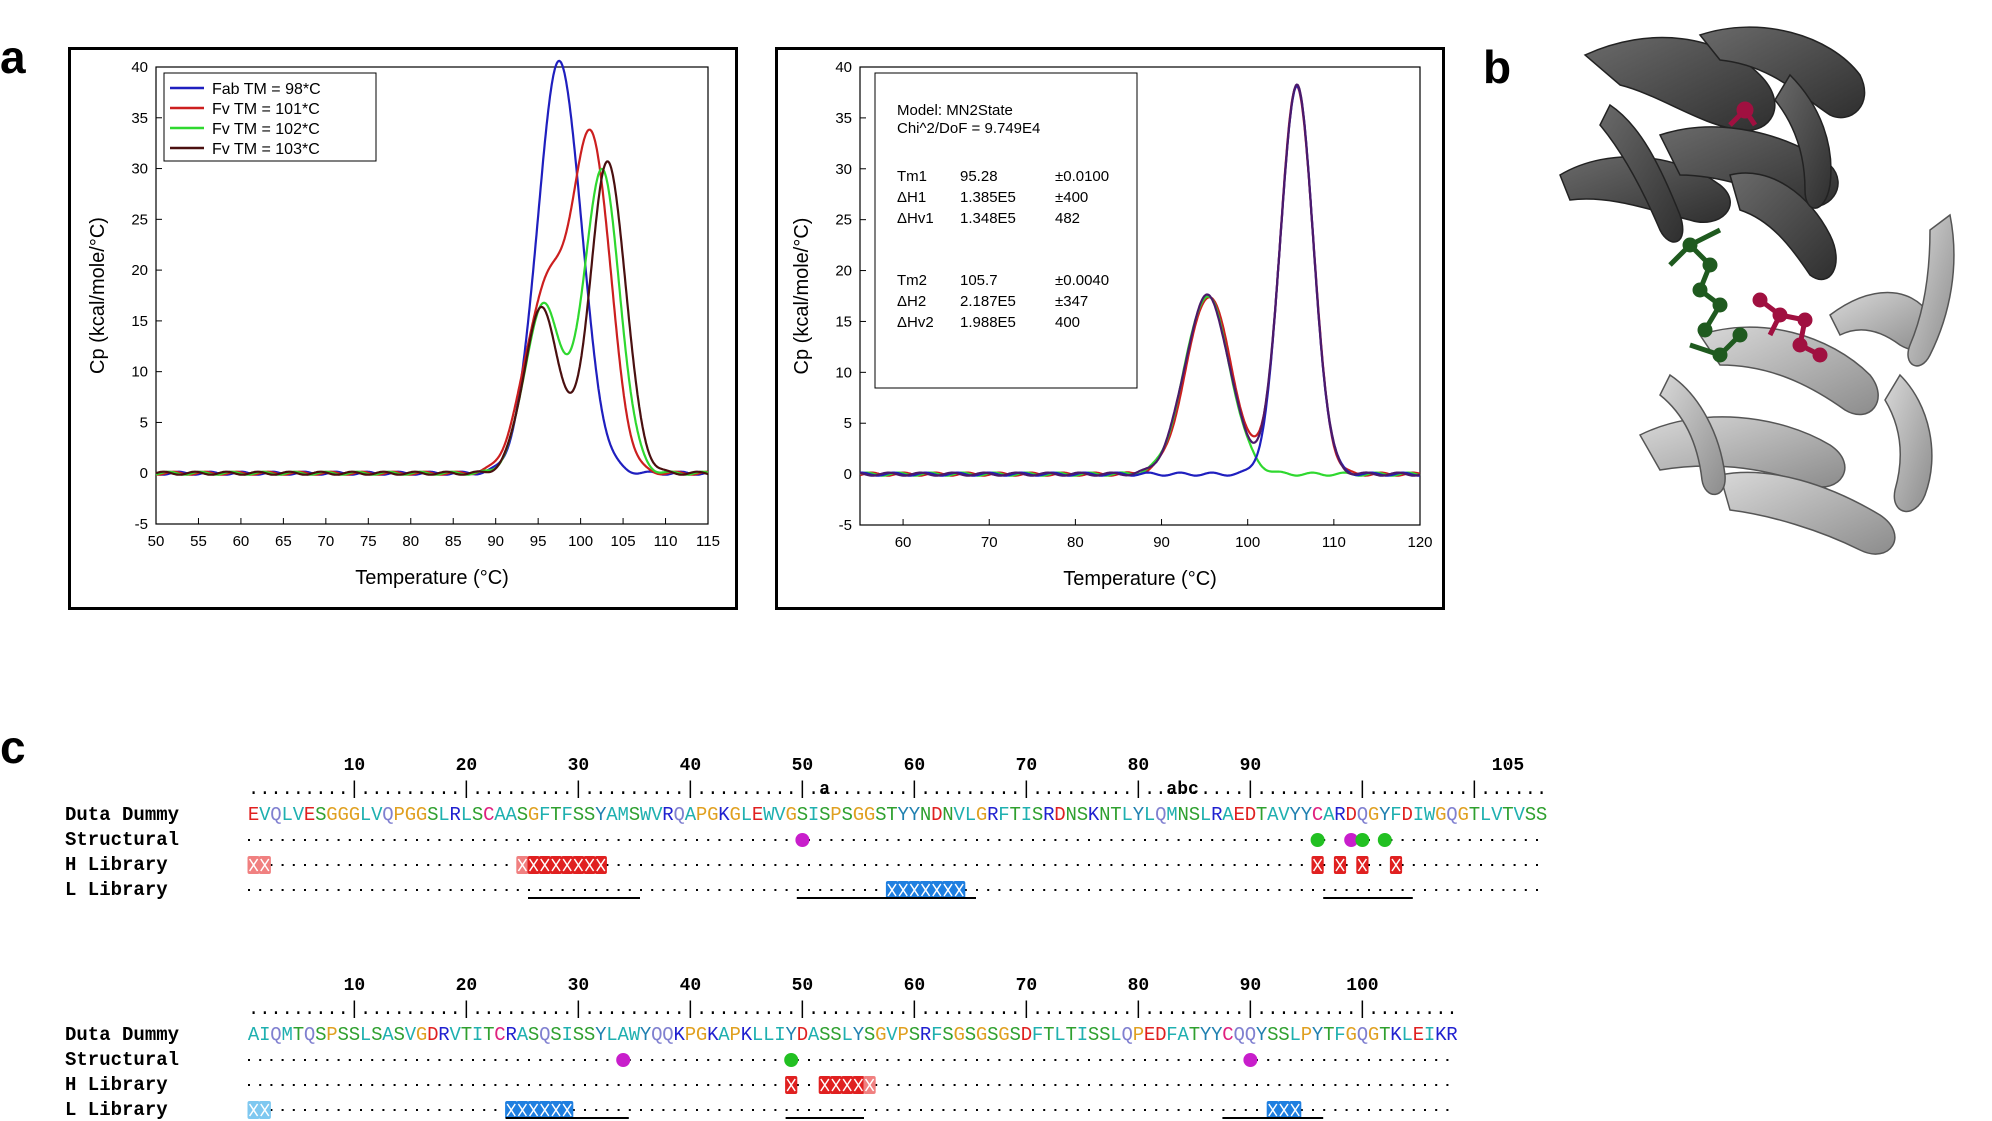  Describe the element at coordinates (122, 1035) in the screenshot. I see `track-label: Duta Dummy` at that location.